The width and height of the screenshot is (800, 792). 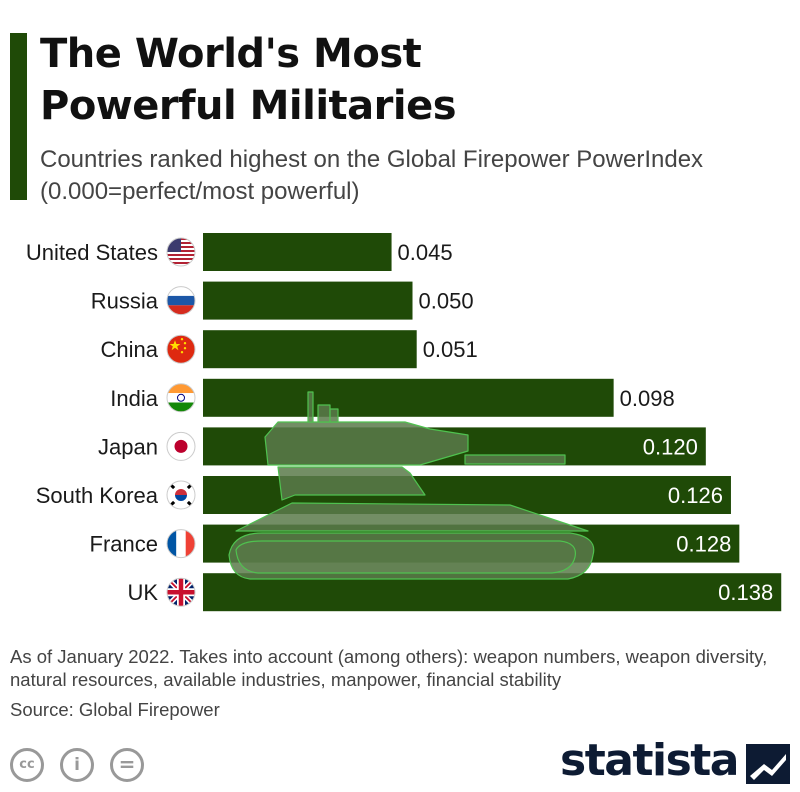 What do you see at coordinates (649, 760) in the screenshot?
I see `statista-logo: statista` at bounding box center [649, 760].